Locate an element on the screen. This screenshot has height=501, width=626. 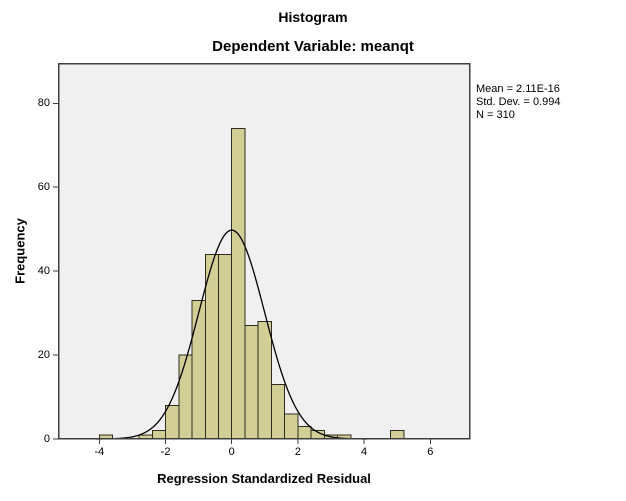
y-tick-label: 40 is located at coordinates (43, 271).